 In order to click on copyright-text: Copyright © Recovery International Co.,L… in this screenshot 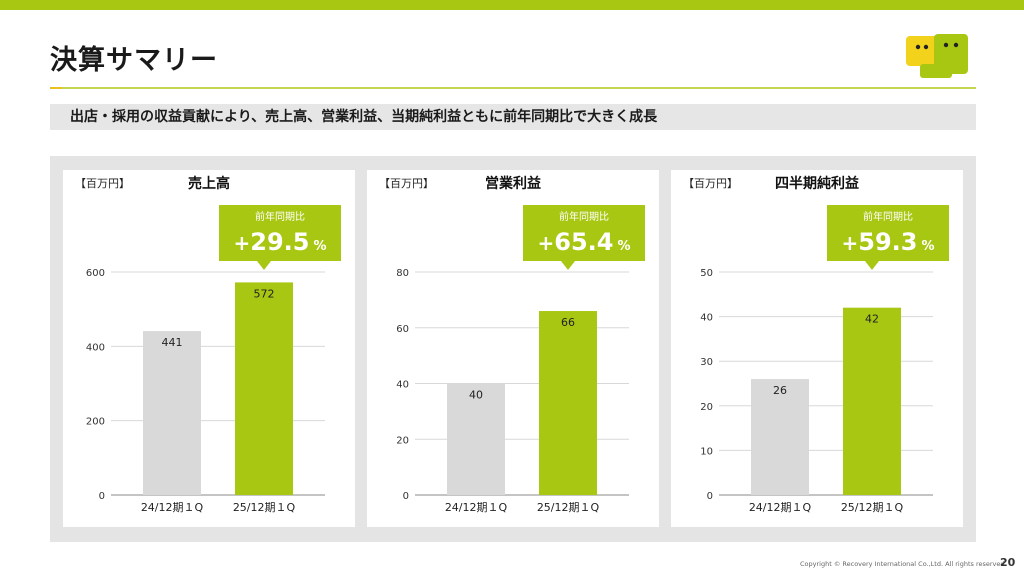, I will do `click(903, 564)`.